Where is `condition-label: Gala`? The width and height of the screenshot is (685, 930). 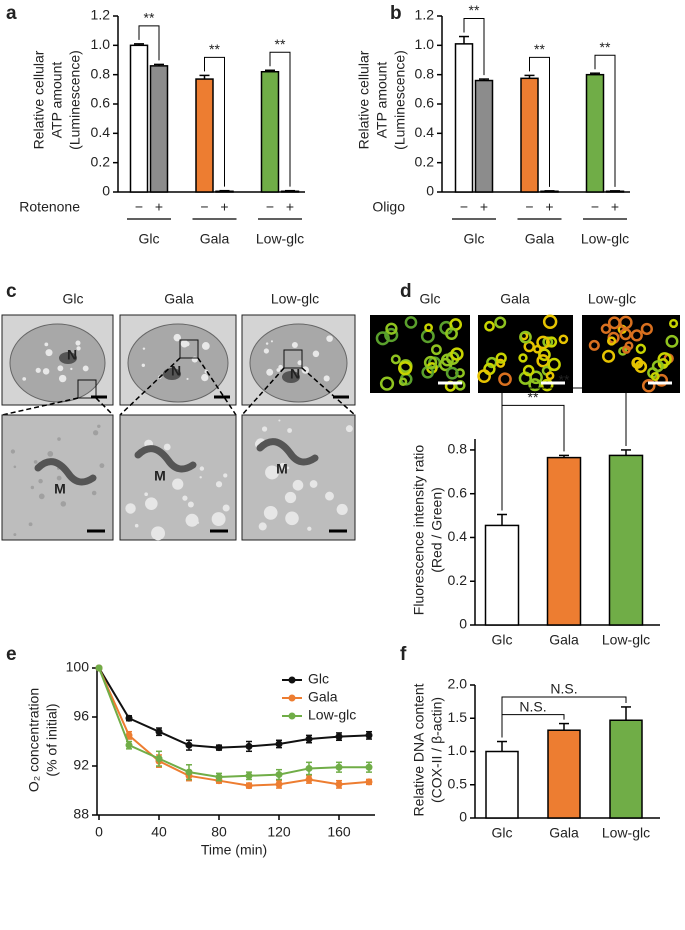 condition-label: Gala is located at coordinates (179, 299).